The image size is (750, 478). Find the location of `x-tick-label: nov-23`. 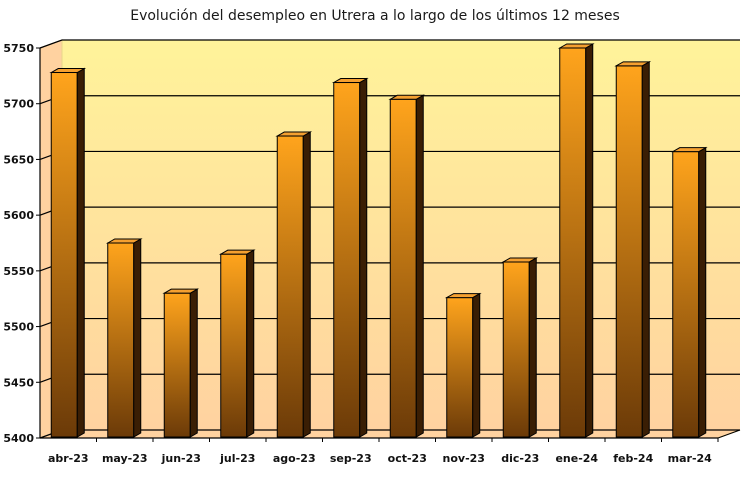

x-tick-label: nov-23 is located at coordinates (464, 458).